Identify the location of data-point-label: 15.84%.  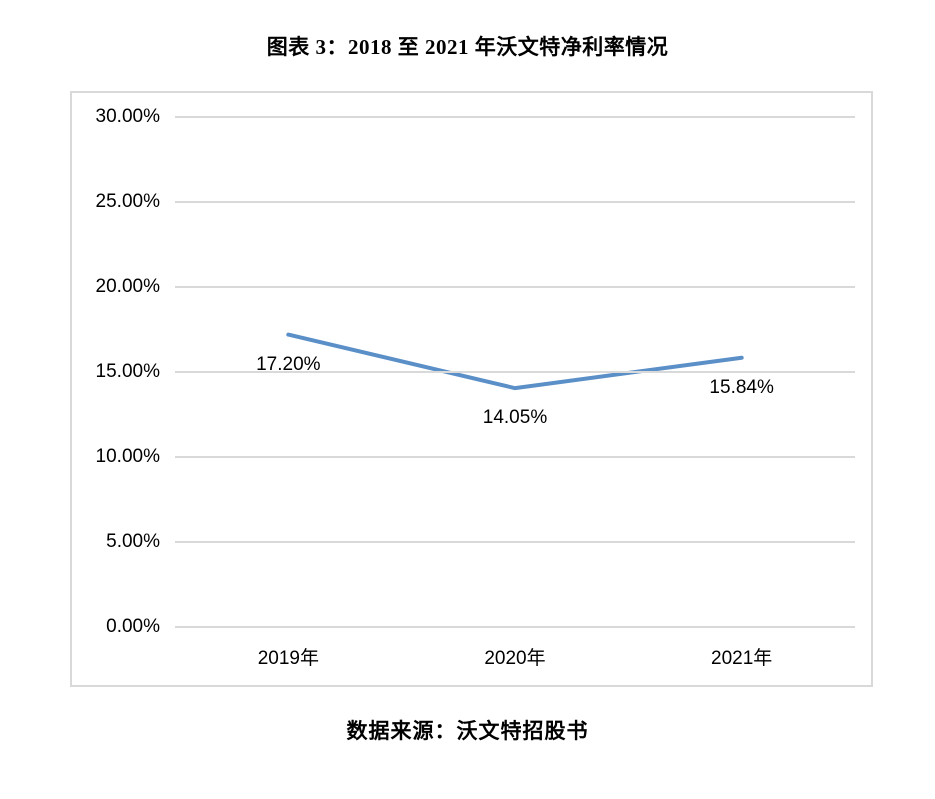
(741, 387).